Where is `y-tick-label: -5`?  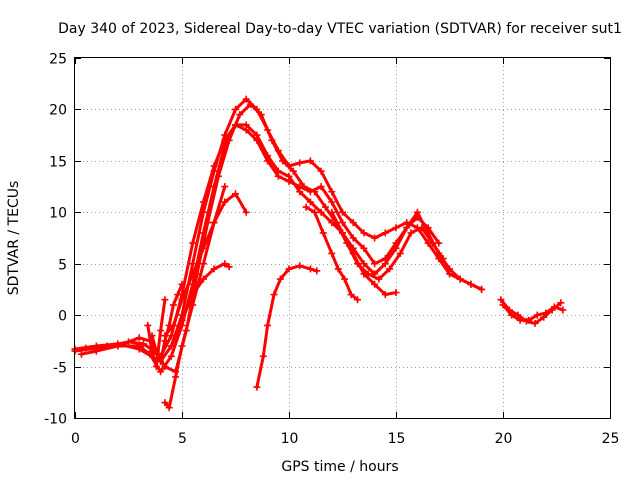 y-tick-label: -5 is located at coordinates (60, 369).